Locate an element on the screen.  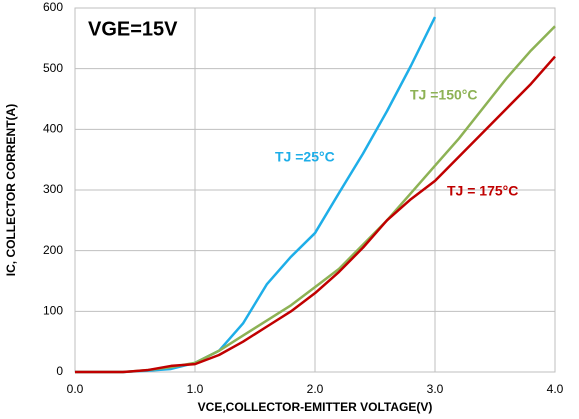
x-tick-label: 3.0 is located at coordinates (435, 389).